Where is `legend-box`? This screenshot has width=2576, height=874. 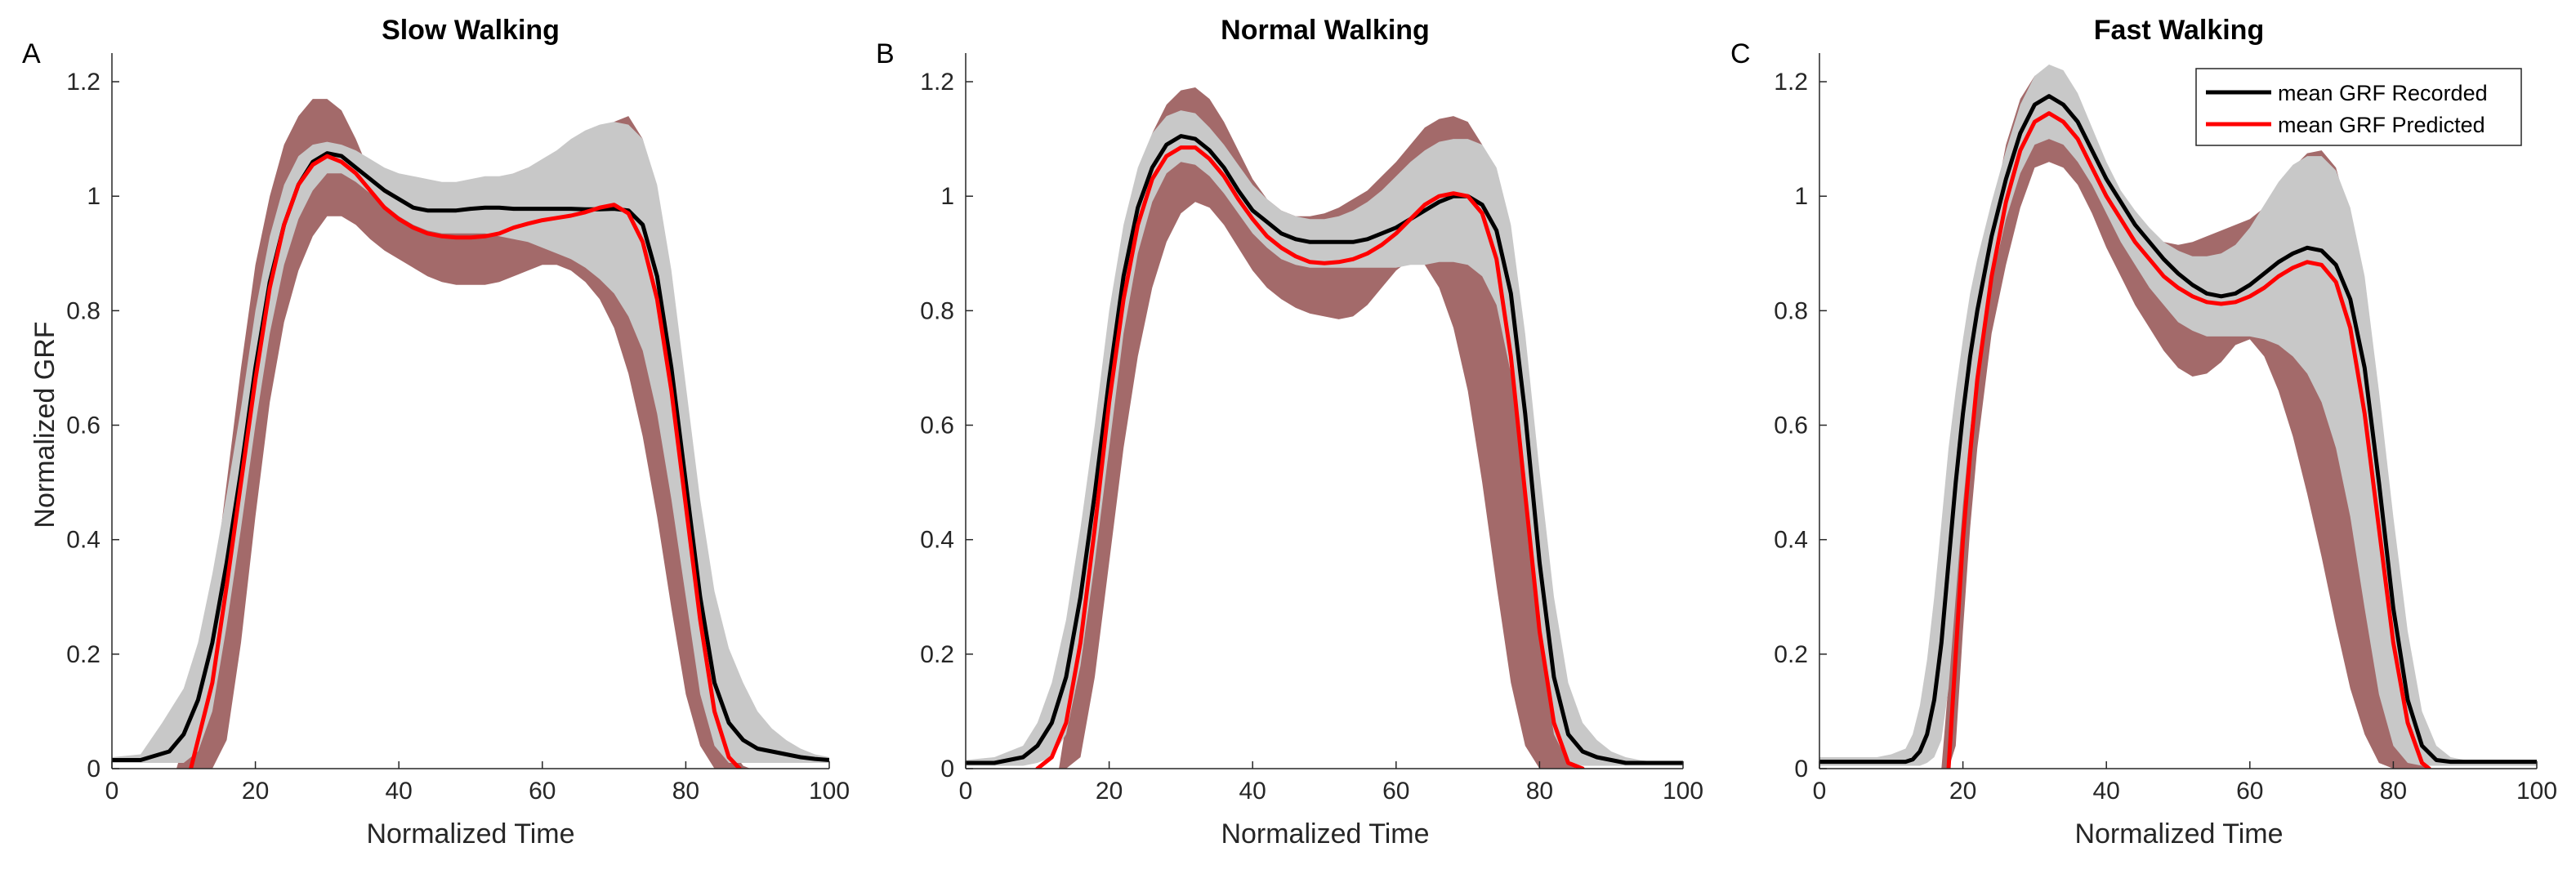
legend-box is located at coordinates (2359, 107).